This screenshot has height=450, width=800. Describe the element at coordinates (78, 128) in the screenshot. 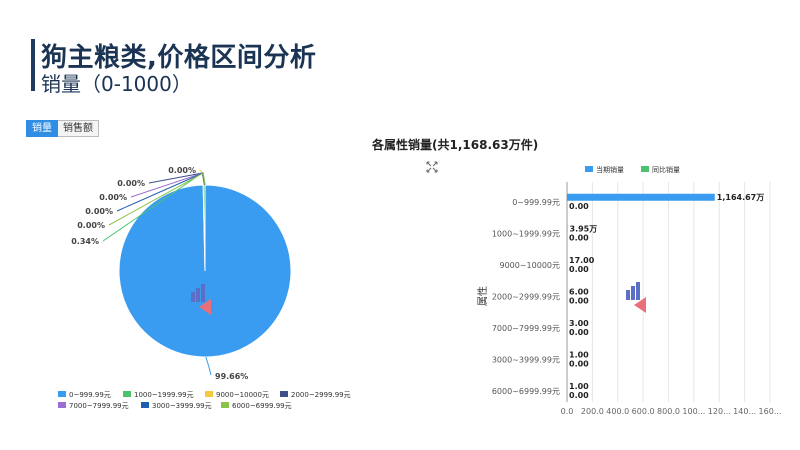

I see `tab-sales-amount: 销售额` at that location.